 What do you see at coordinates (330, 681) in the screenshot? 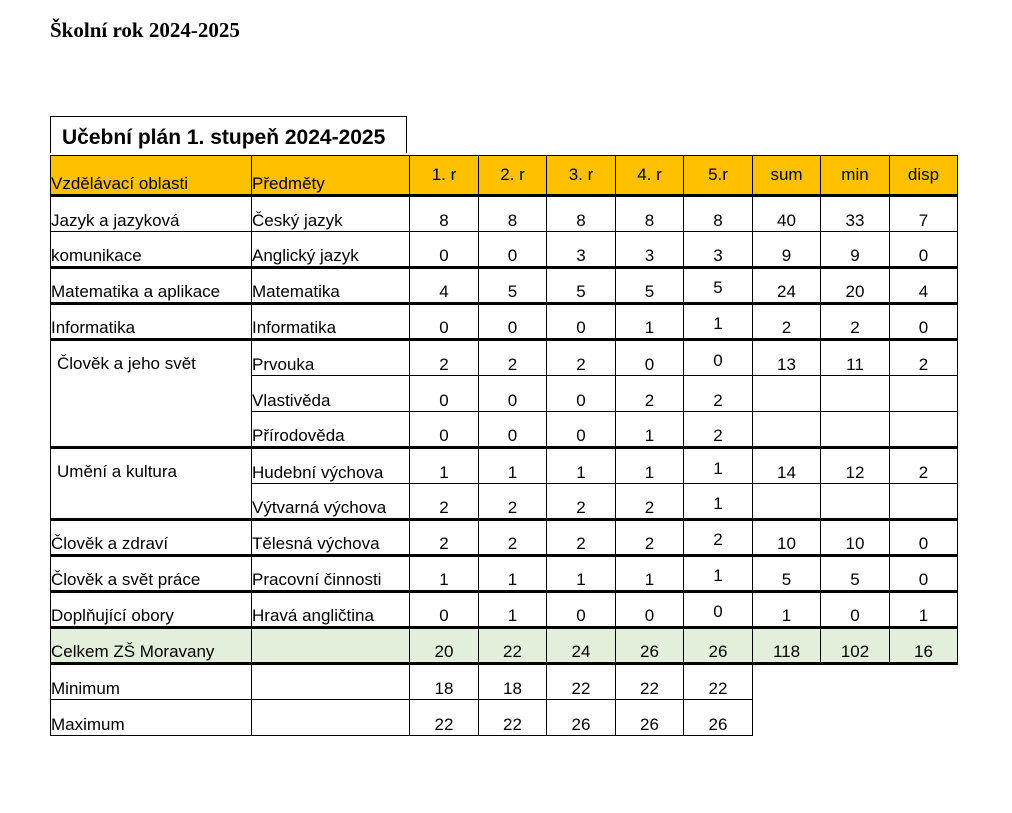
I see `minimum-subject-cell` at bounding box center [330, 681].